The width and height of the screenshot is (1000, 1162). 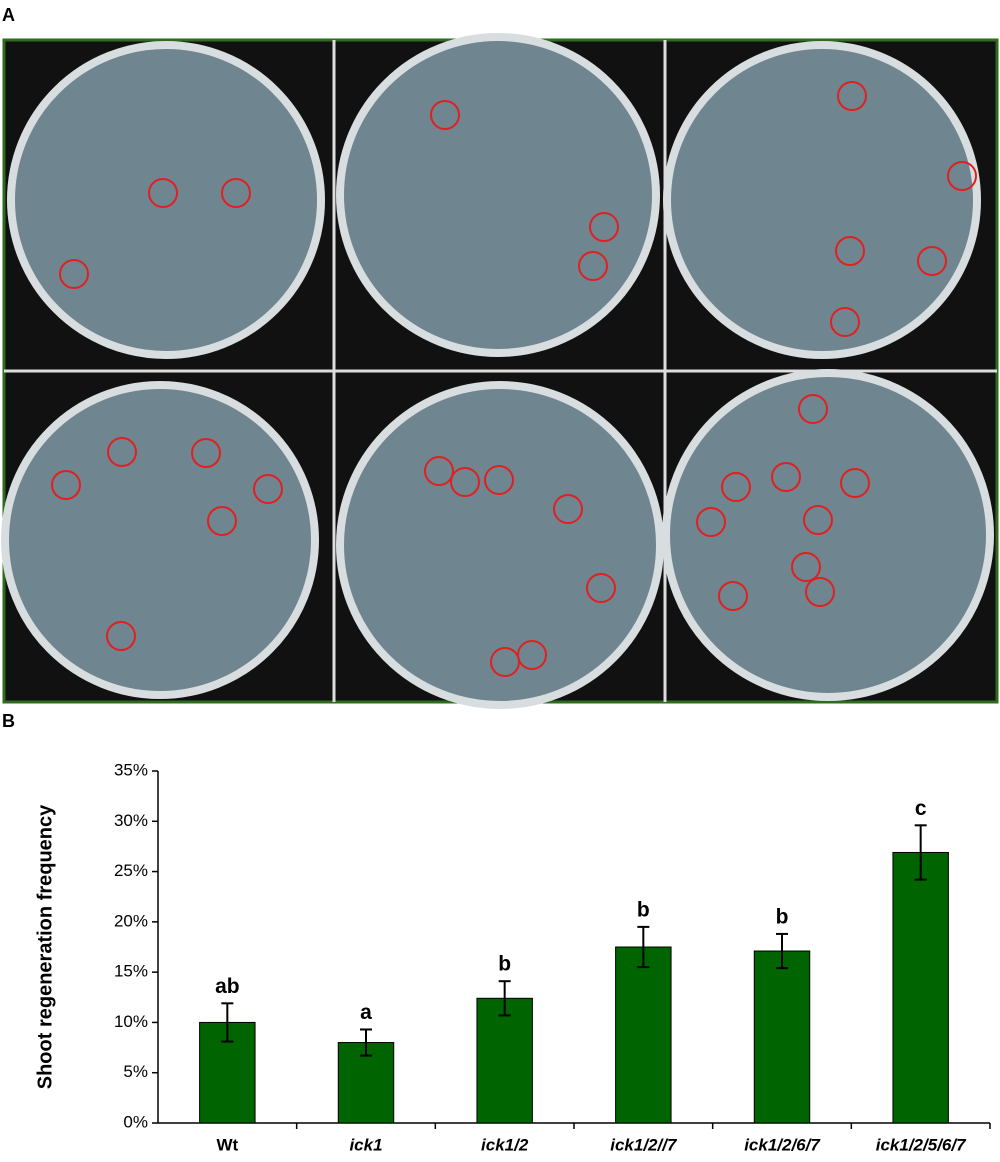 What do you see at coordinates (8, 15) in the screenshot?
I see `panel-label: A` at bounding box center [8, 15].